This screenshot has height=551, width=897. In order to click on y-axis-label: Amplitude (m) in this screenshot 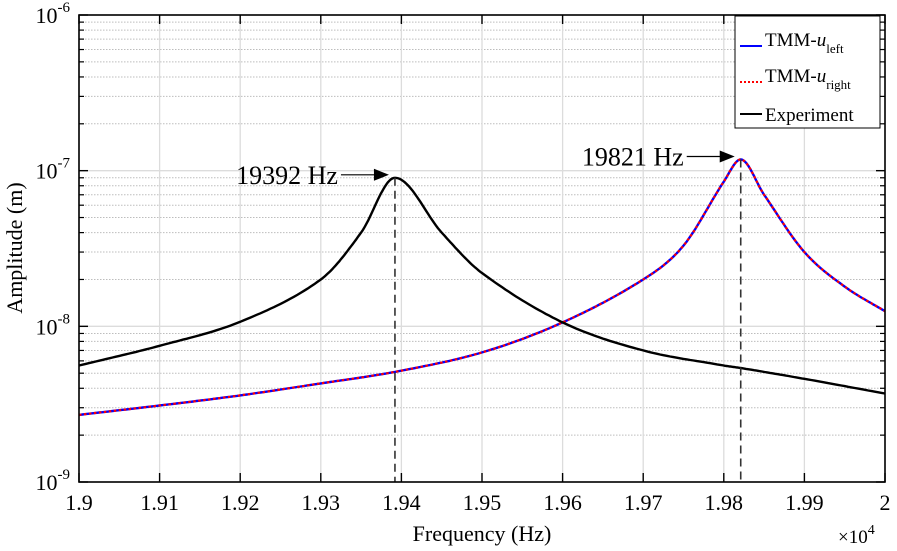, I will do `click(14, 247)`.